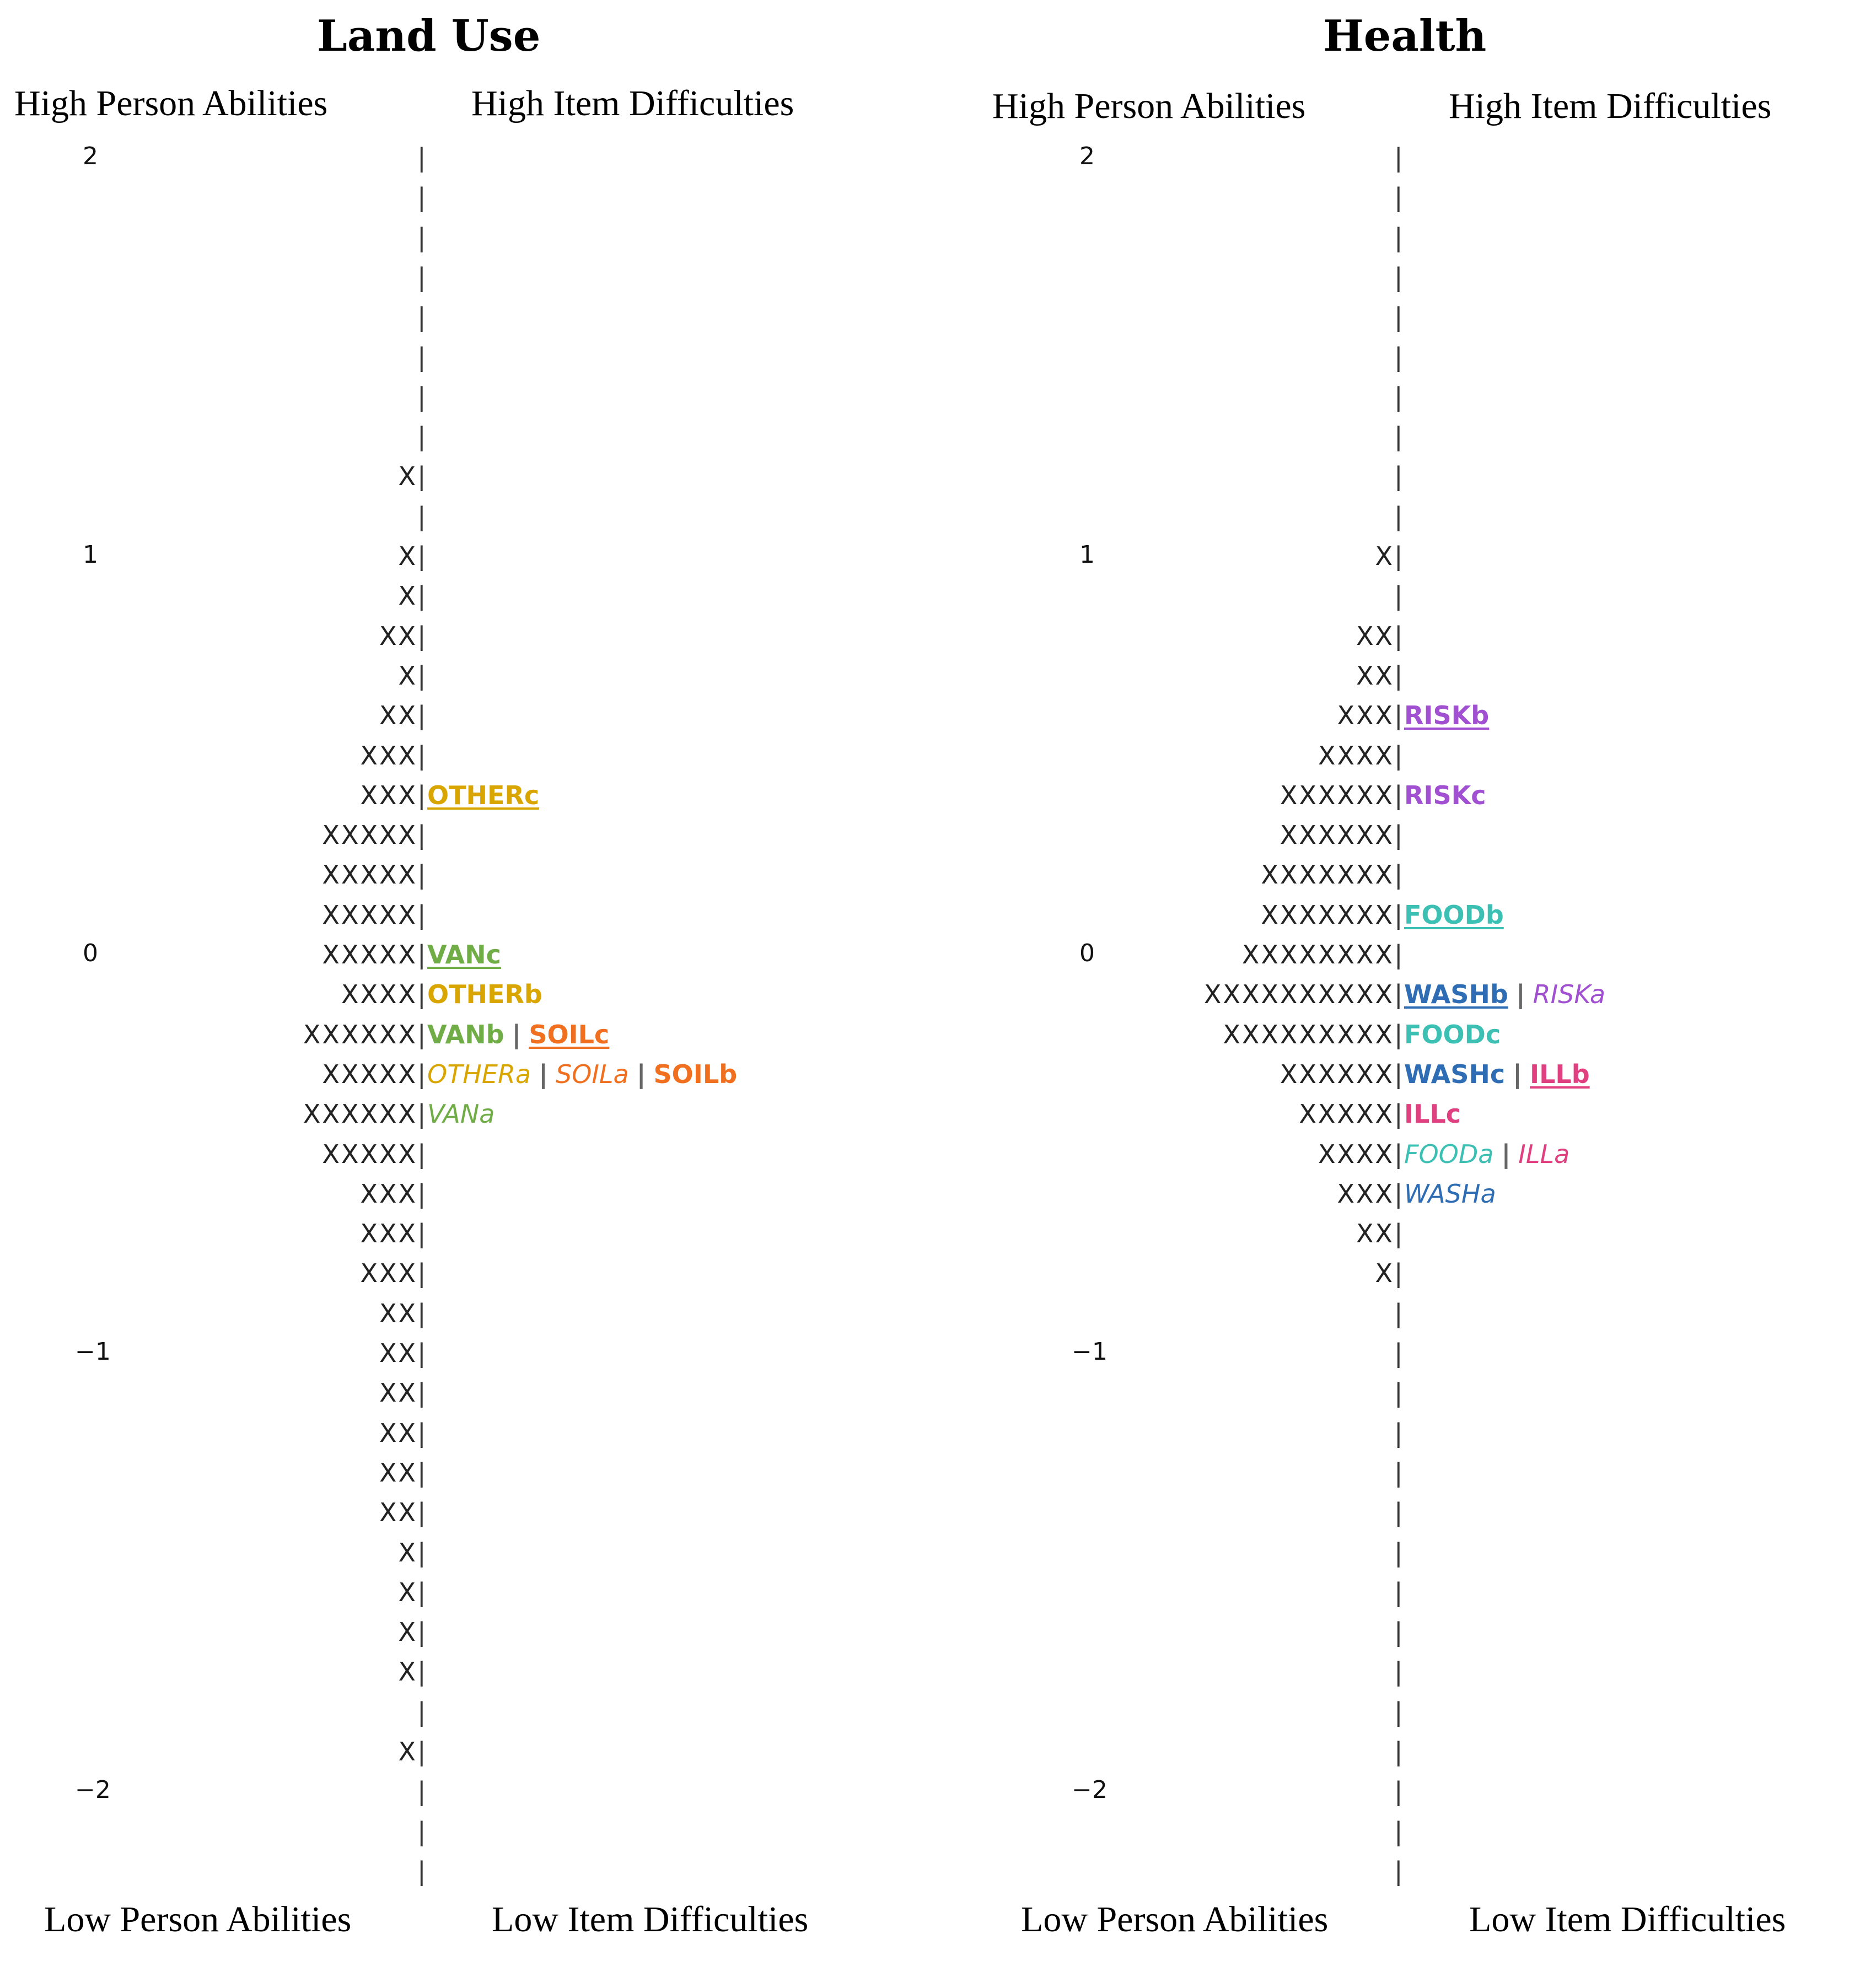  What do you see at coordinates (1432, 1114) in the screenshot?
I see `health-item-labels: ILLc` at bounding box center [1432, 1114].